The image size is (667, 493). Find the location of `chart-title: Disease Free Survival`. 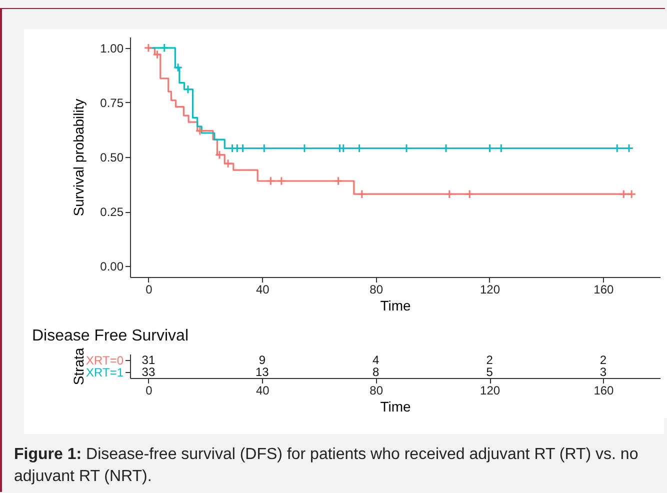

chart-title: Disease Free Survival is located at coordinates (110, 335).